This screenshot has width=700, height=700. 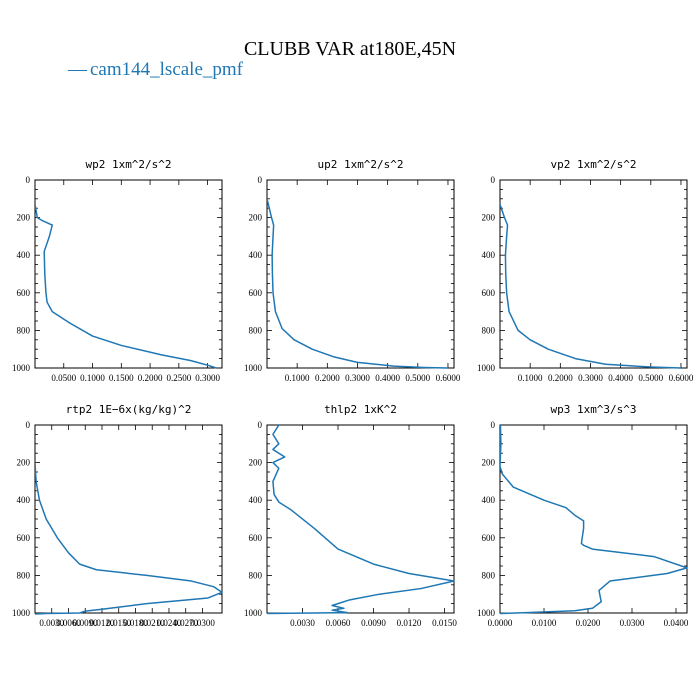 What do you see at coordinates (121, 378) in the screenshot?
I see `x-tick-label: 0.1500` at bounding box center [121, 378].